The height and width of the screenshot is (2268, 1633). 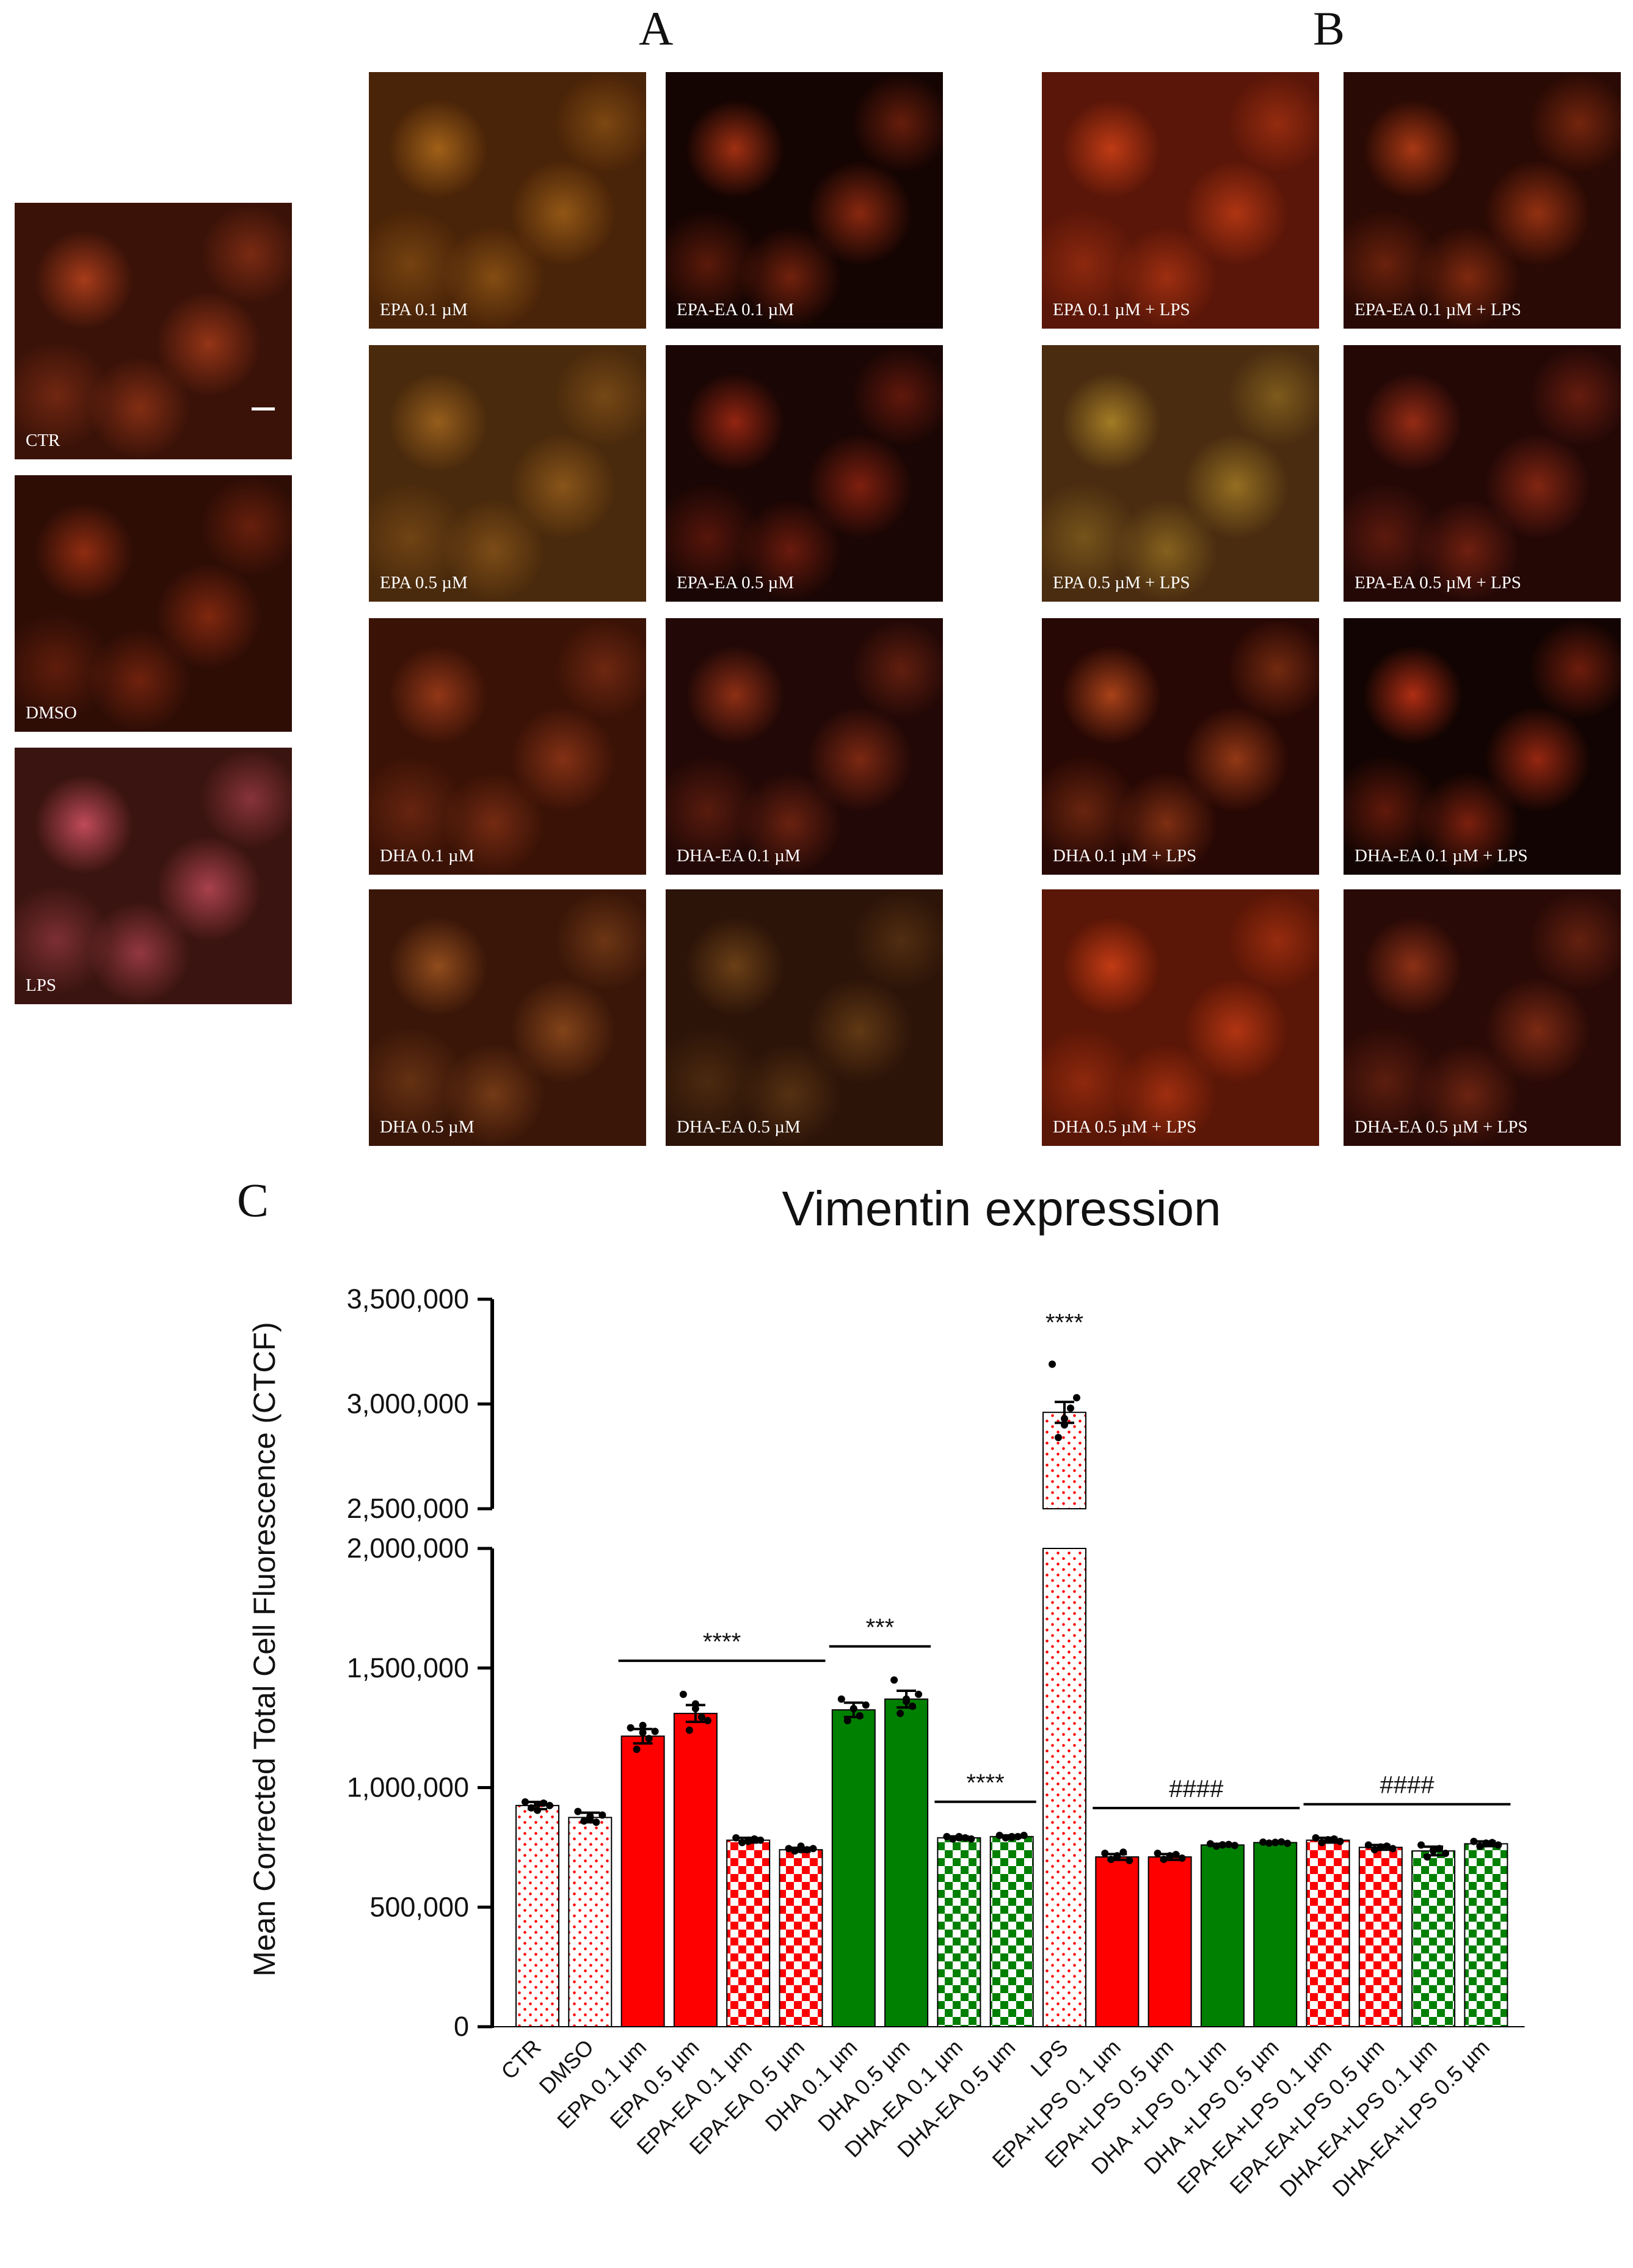 What do you see at coordinates (1125, 1127) in the screenshot?
I see `micrograph-label: DHA 0.5 µM + LPS` at bounding box center [1125, 1127].